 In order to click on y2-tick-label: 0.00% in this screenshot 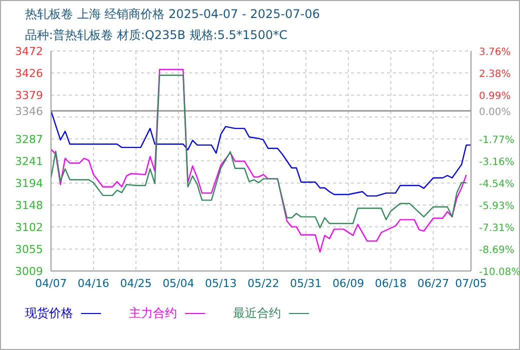, I will do `click(495, 112)`.